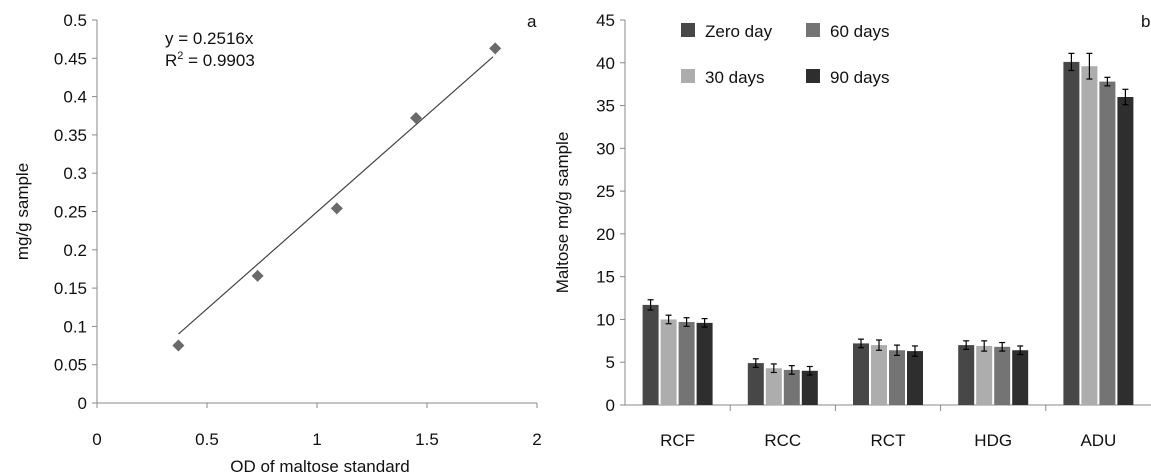 This screenshot has height=475, width=1151. Describe the element at coordinates (70, 212) in the screenshot. I see `y-tick-label: 0.25` at that location.